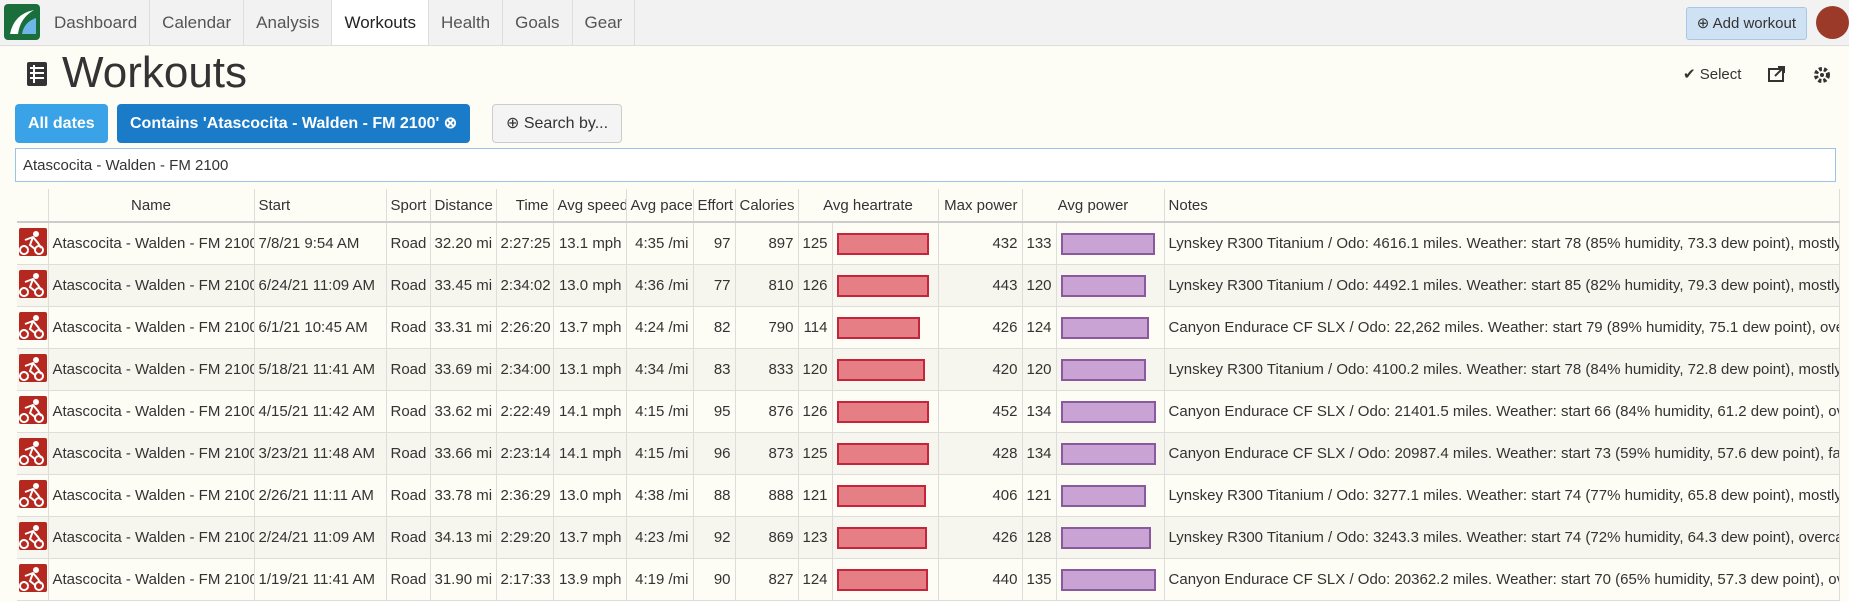  What do you see at coordinates (815, 579) in the screenshot?
I see `avg-heartrate-cell: 124` at bounding box center [815, 579].